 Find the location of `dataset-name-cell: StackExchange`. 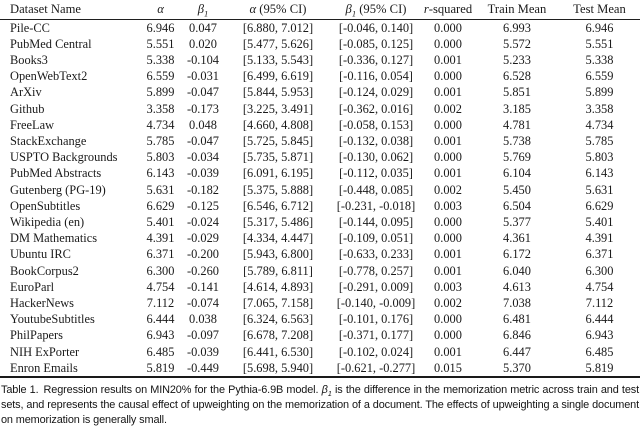

dataset-name-cell: StackExchange is located at coordinates (48, 140).